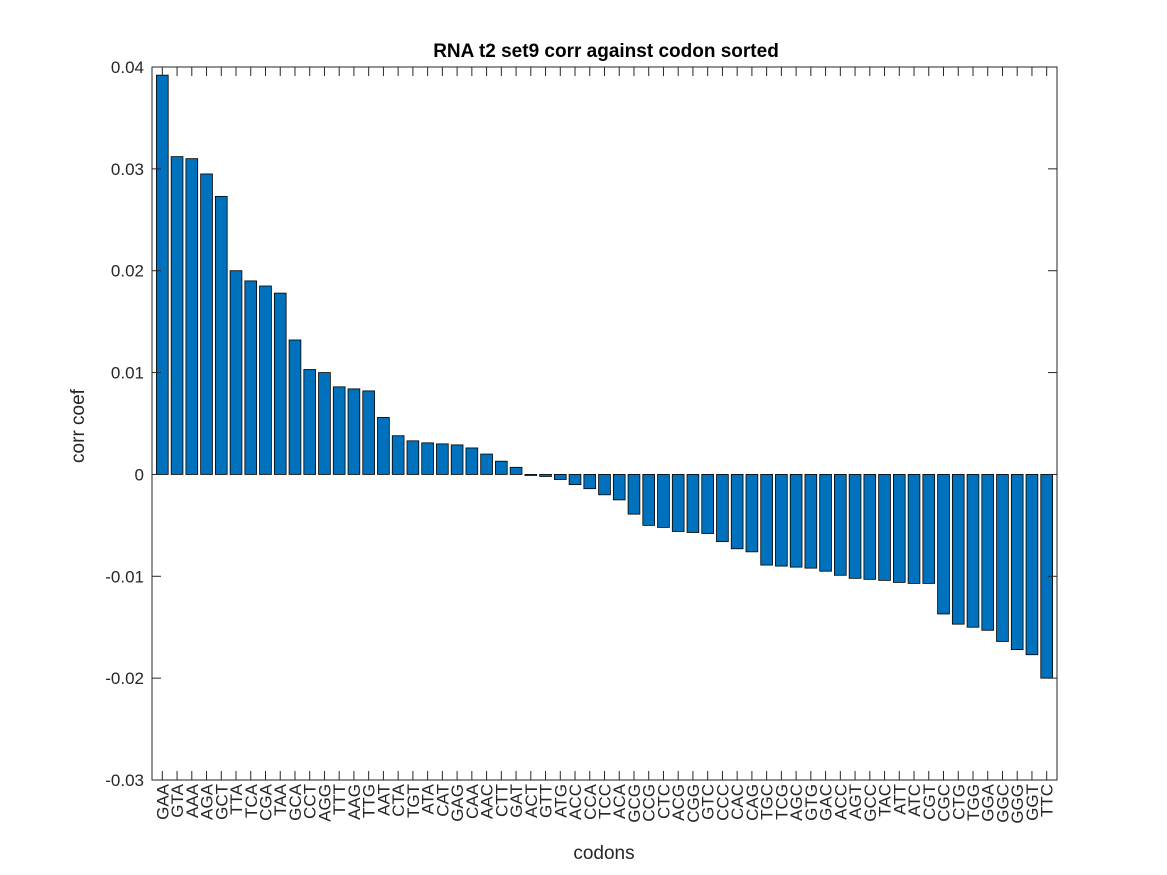 The image size is (1167, 875). What do you see at coordinates (767, 802) in the screenshot?
I see `x-tick-label: TGC` at bounding box center [767, 802].